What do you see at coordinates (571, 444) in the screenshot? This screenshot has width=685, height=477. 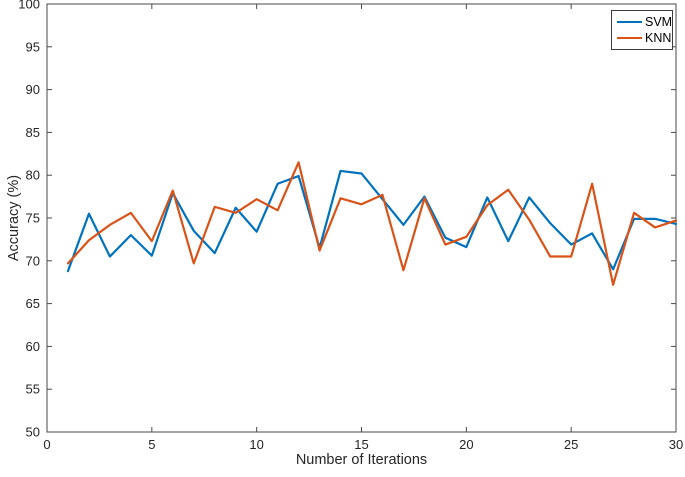 I see `x-tick-label: 25` at bounding box center [571, 444].